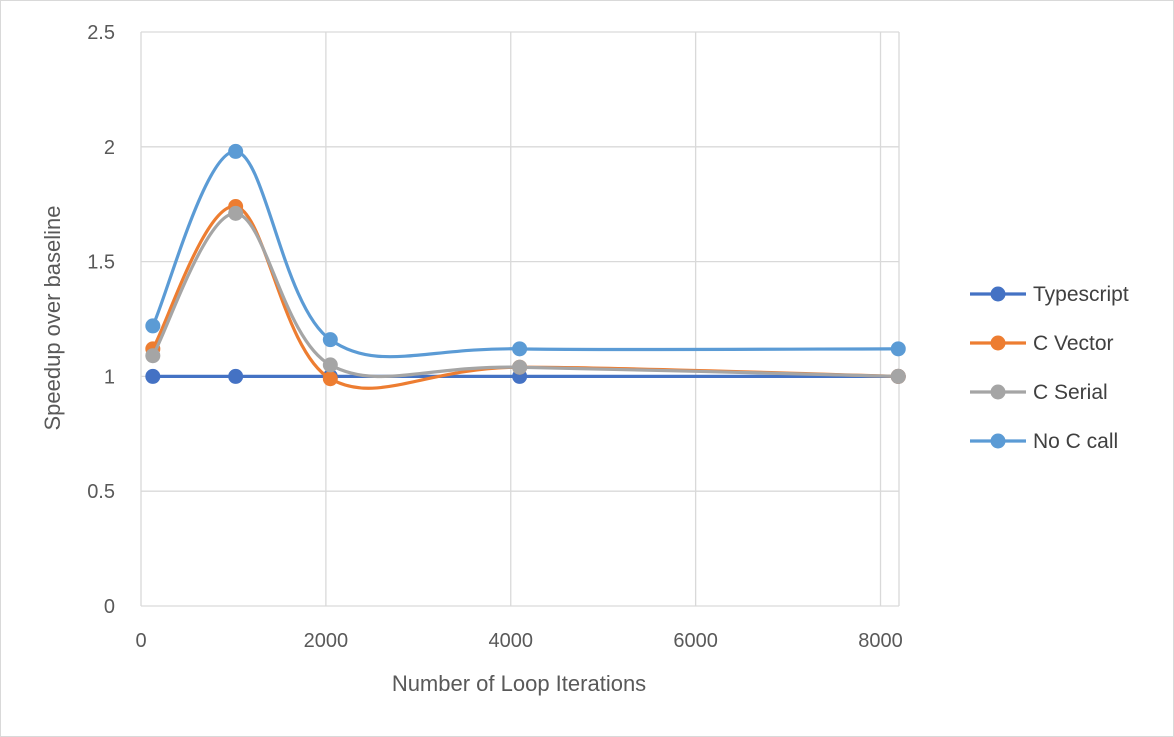 The height and width of the screenshot is (737, 1174). Describe the element at coordinates (1073, 343) in the screenshot. I see `legend-label: C Vector` at that location.